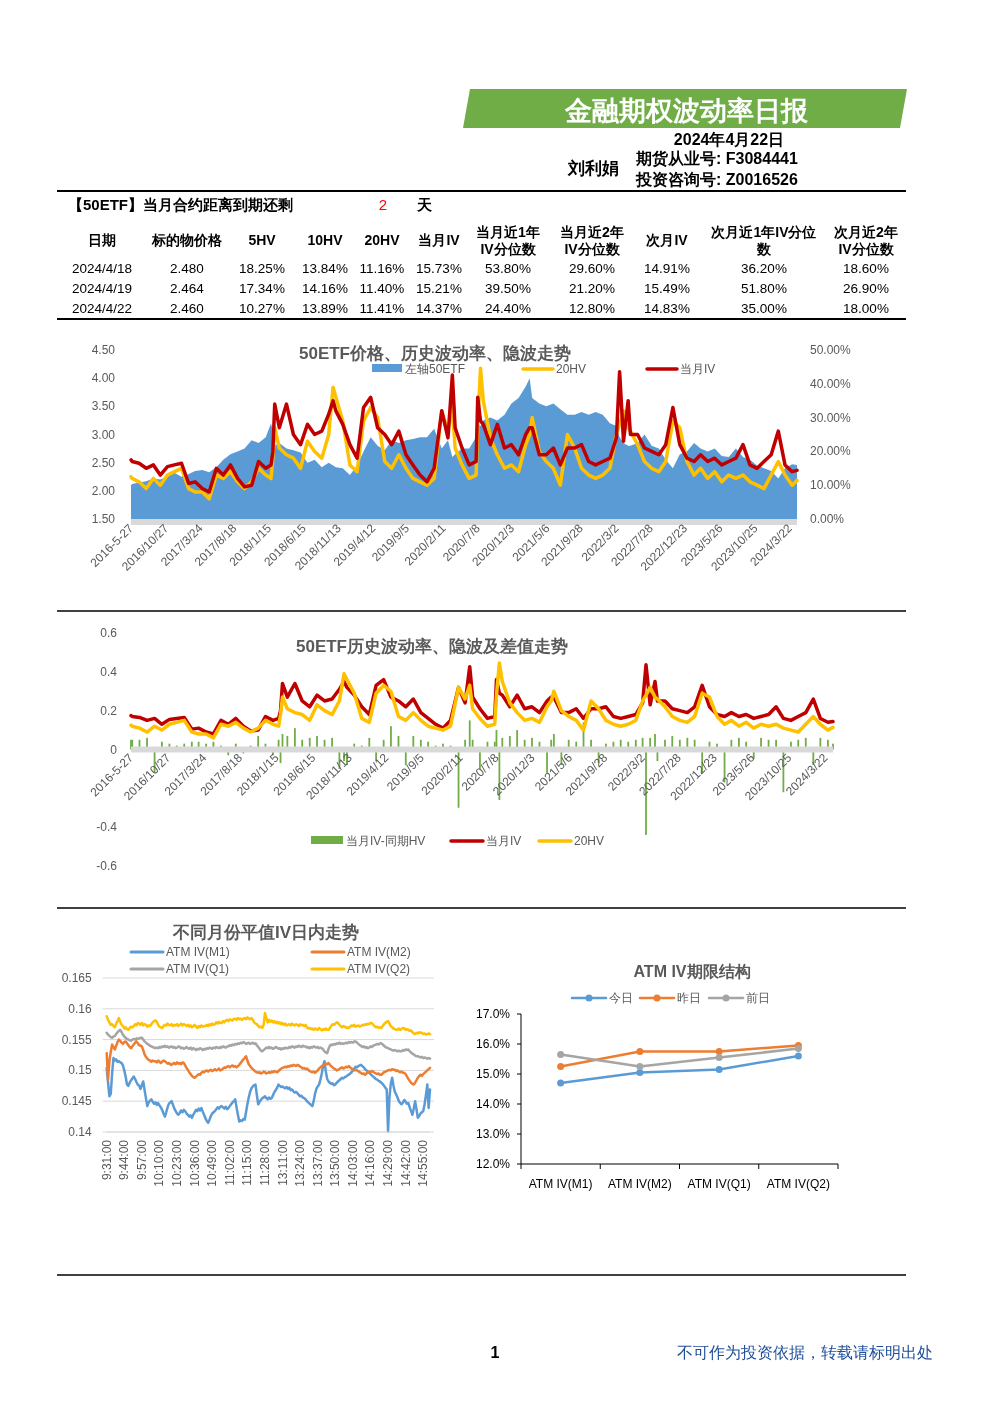 This screenshot has width=992, height=1403. I want to click on chart-title: ATM IV期限结构, so click(692, 971).